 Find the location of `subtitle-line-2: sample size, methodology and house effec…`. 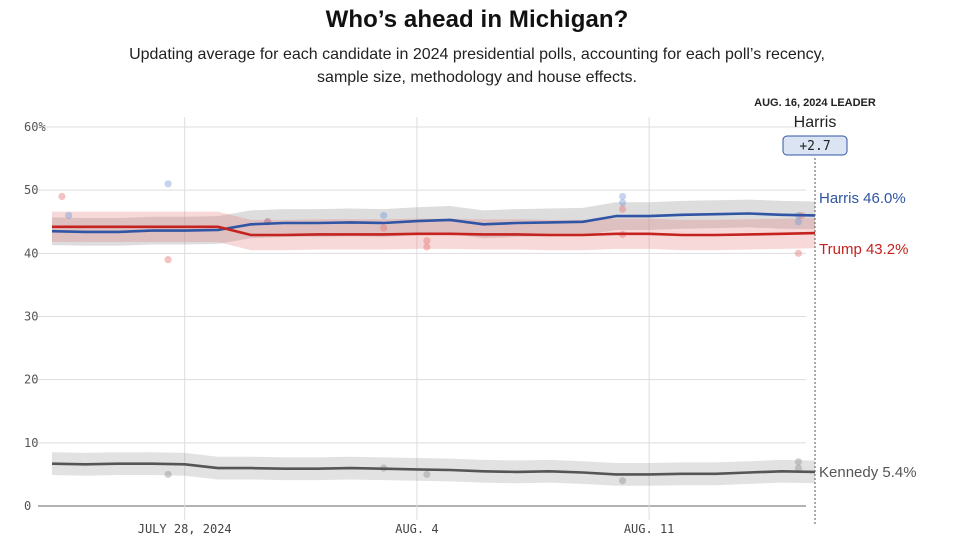

subtitle-line-2: sample size, methodology and house effec… is located at coordinates (477, 77).